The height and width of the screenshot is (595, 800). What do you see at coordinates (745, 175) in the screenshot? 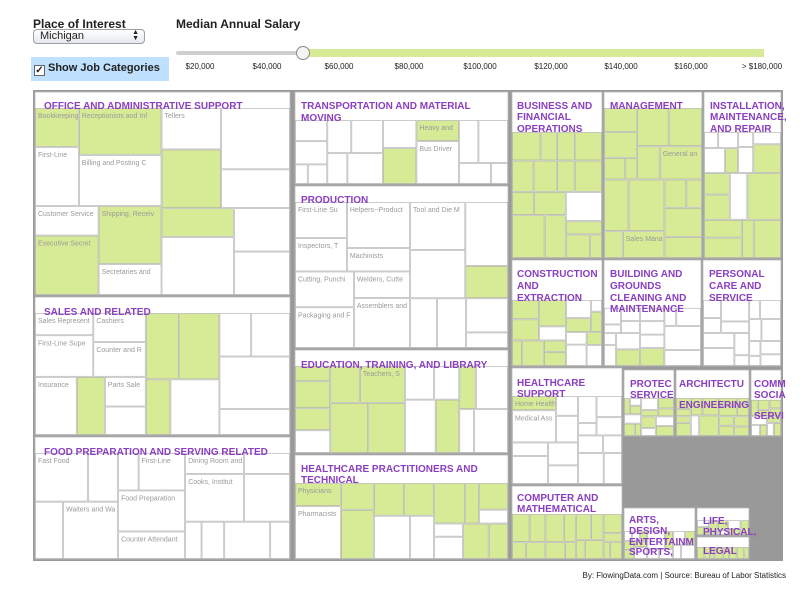
I see `category-block: INSTALLATION,MAINTENANCE,AND REPAIR` at bounding box center [745, 175].